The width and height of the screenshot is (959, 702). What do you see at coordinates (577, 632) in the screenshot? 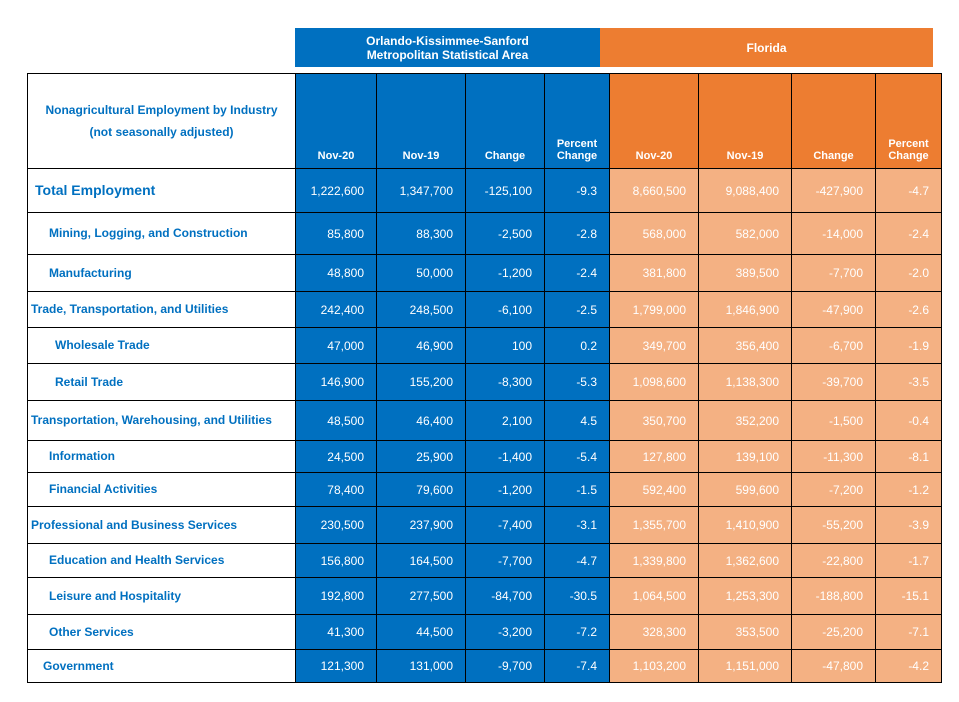
I see `msa-percent-change-cell: -7.2` at bounding box center [577, 632].